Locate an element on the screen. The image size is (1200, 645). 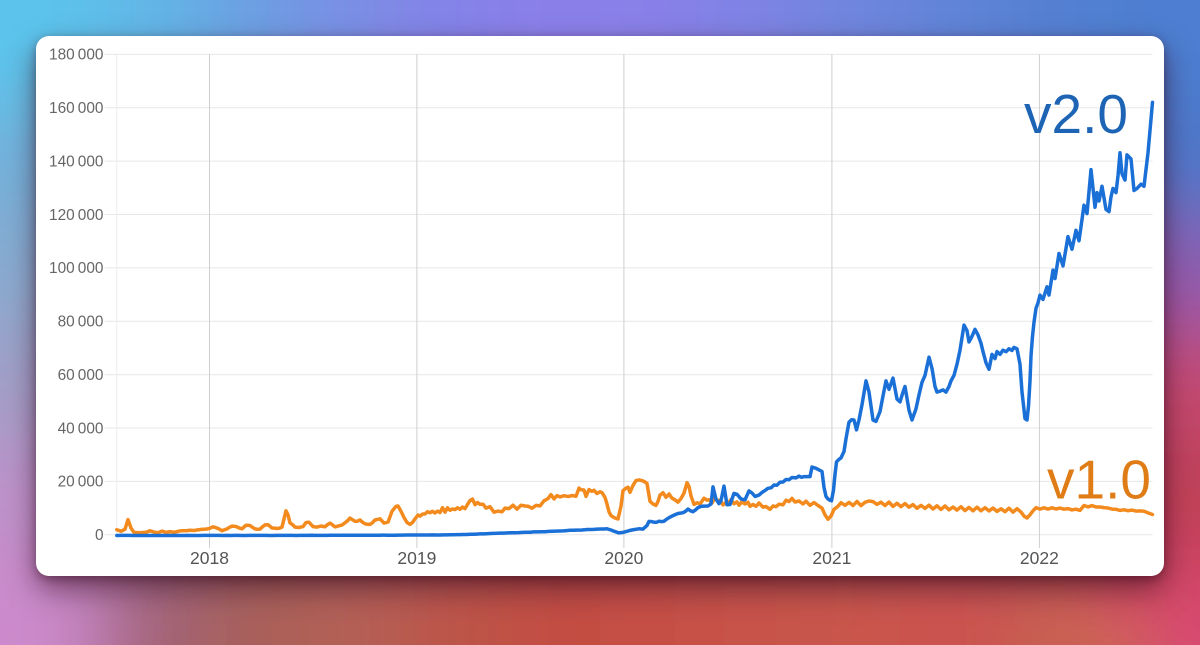
svg-text: 20 000 is located at coordinates (81, 482).